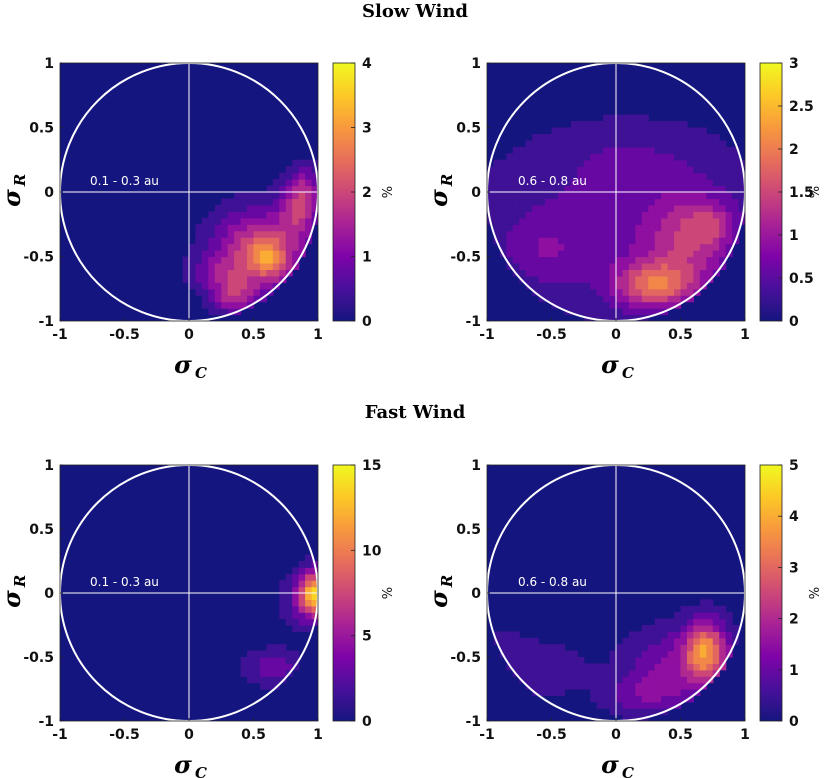 The image size is (830, 778). I want to click on x-tick-label: -1, so click(487, 735).